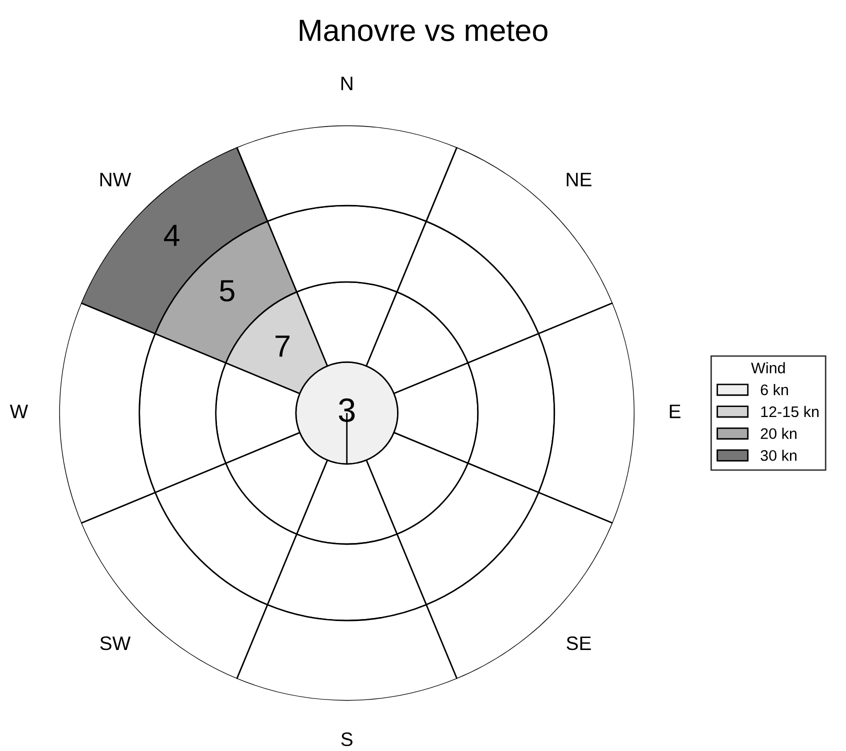 This screenshot has width=846, height=751. What do you see at coordinates (778, 434) in the screenshot?
I see `legend-label: 20 kn` at bounding box center [778, 434].